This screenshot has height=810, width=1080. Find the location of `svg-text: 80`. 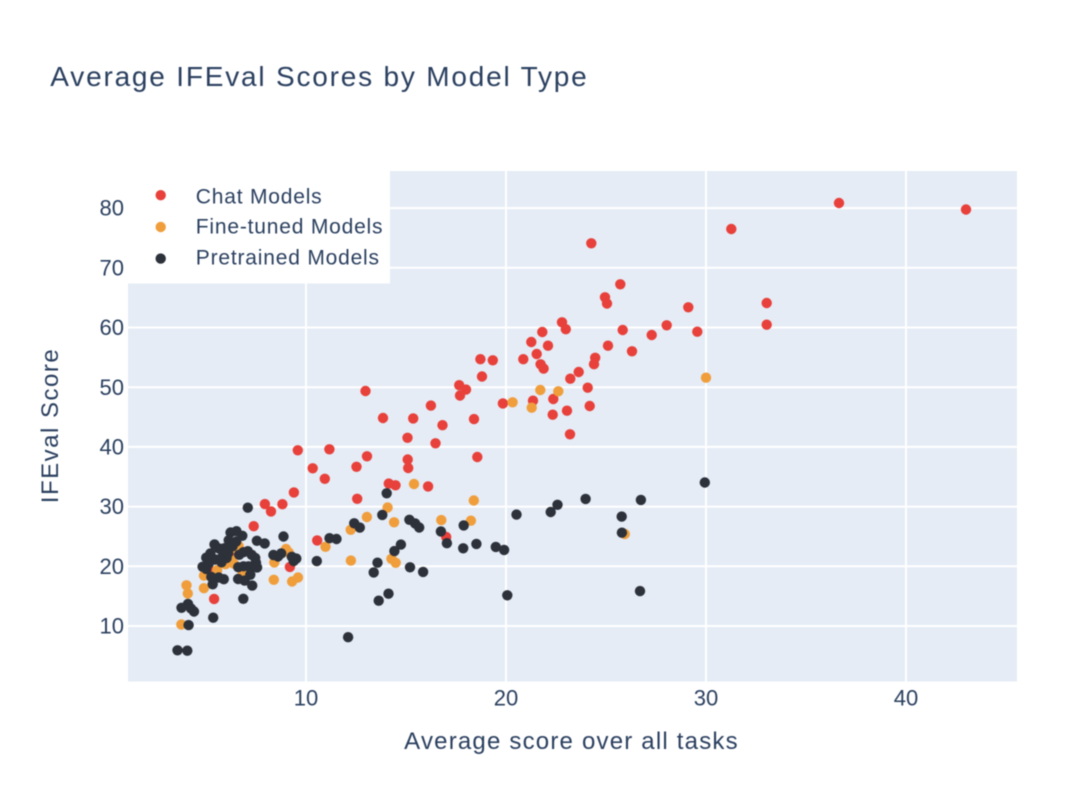

svg-text: 80 is located at coordinates (112, 208).